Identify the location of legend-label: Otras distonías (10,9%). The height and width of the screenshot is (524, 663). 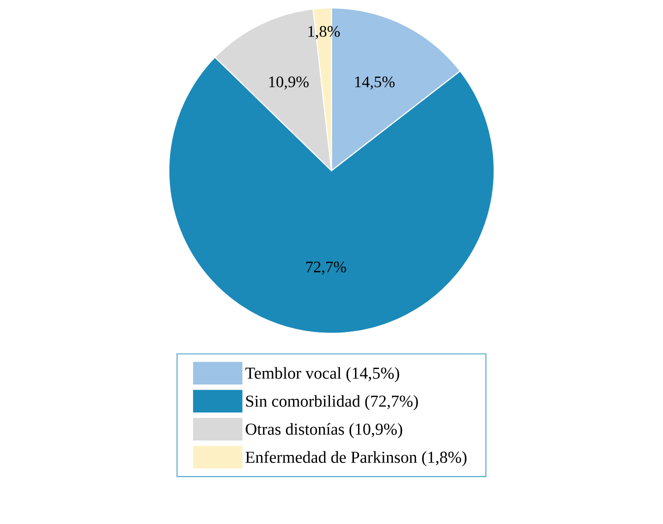
(324, 430).